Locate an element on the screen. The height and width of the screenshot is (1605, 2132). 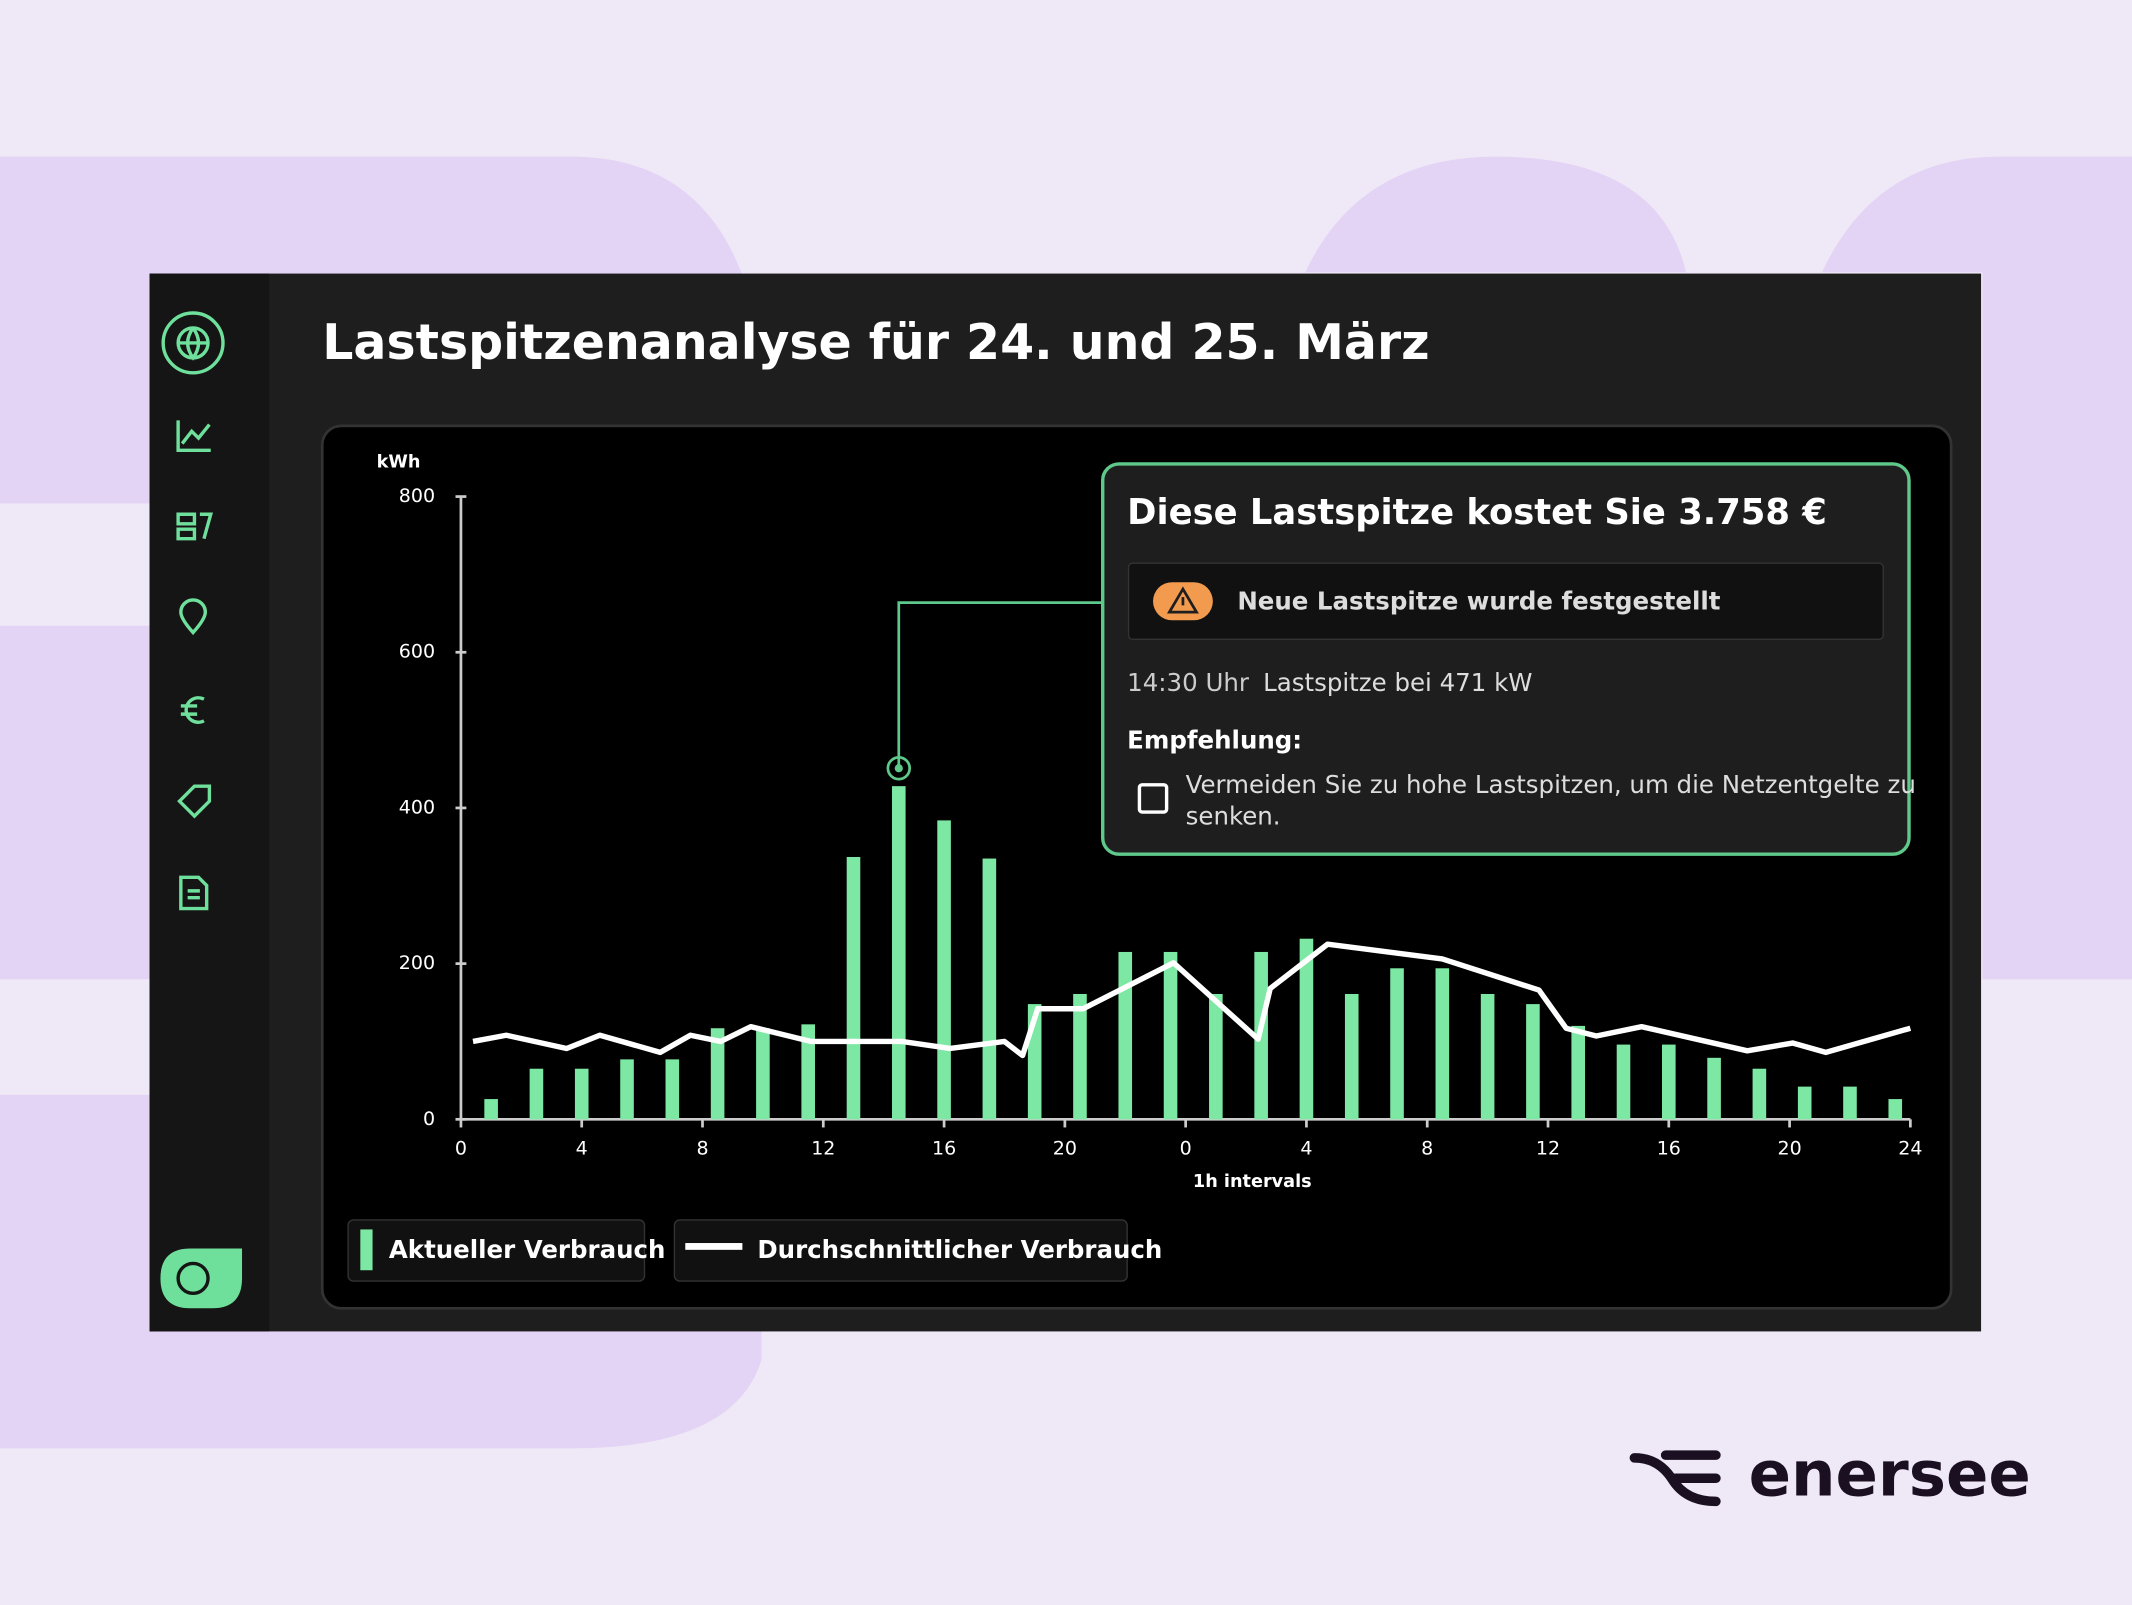
peak-value: Lastspitze bei 471 kW is located at coordinates (1397, 682).